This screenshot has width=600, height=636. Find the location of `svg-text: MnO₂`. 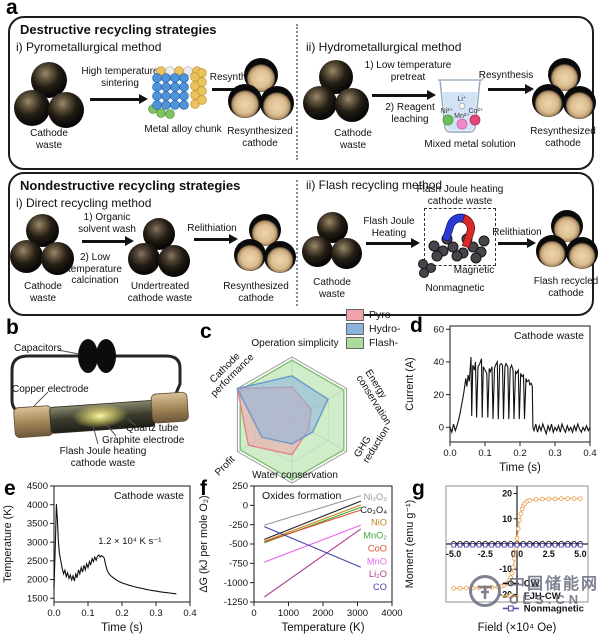

svg-text: MnO₂ is located at coordinates (375, 536).